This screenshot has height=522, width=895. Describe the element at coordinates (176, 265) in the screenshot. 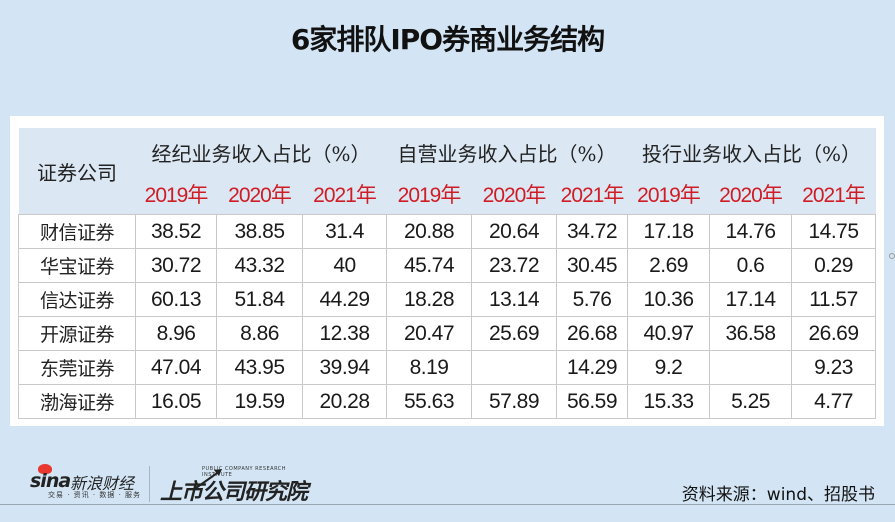

I see `table-cell: 30.72` at that location.